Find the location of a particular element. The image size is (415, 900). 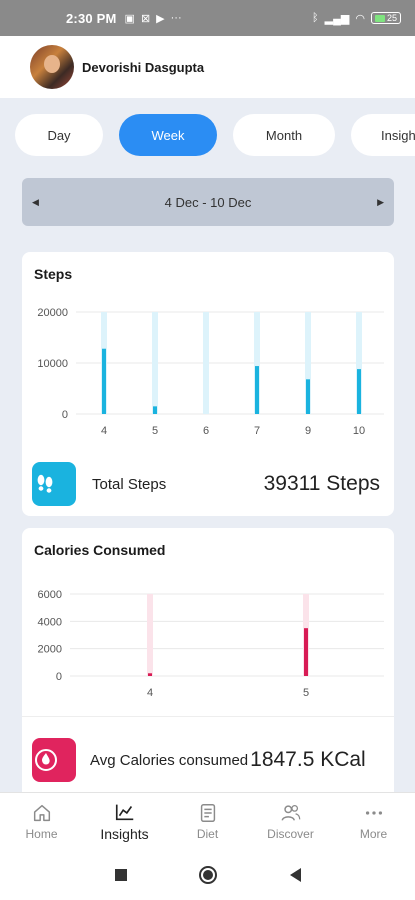

calories-y-tick-label: 4000 is located at coordinates (50, 622).